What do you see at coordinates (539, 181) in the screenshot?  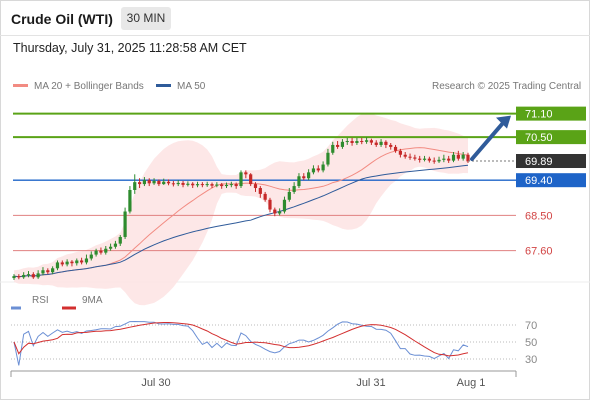 I see `level-label-69-40: 69.40` at bounding box center [539, 181].